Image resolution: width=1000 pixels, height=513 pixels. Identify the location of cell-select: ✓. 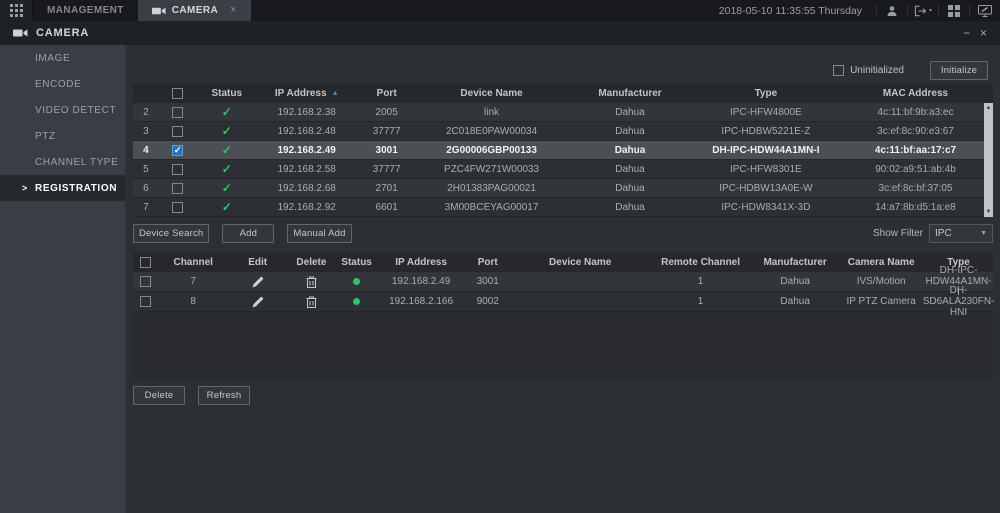
(178, 188).